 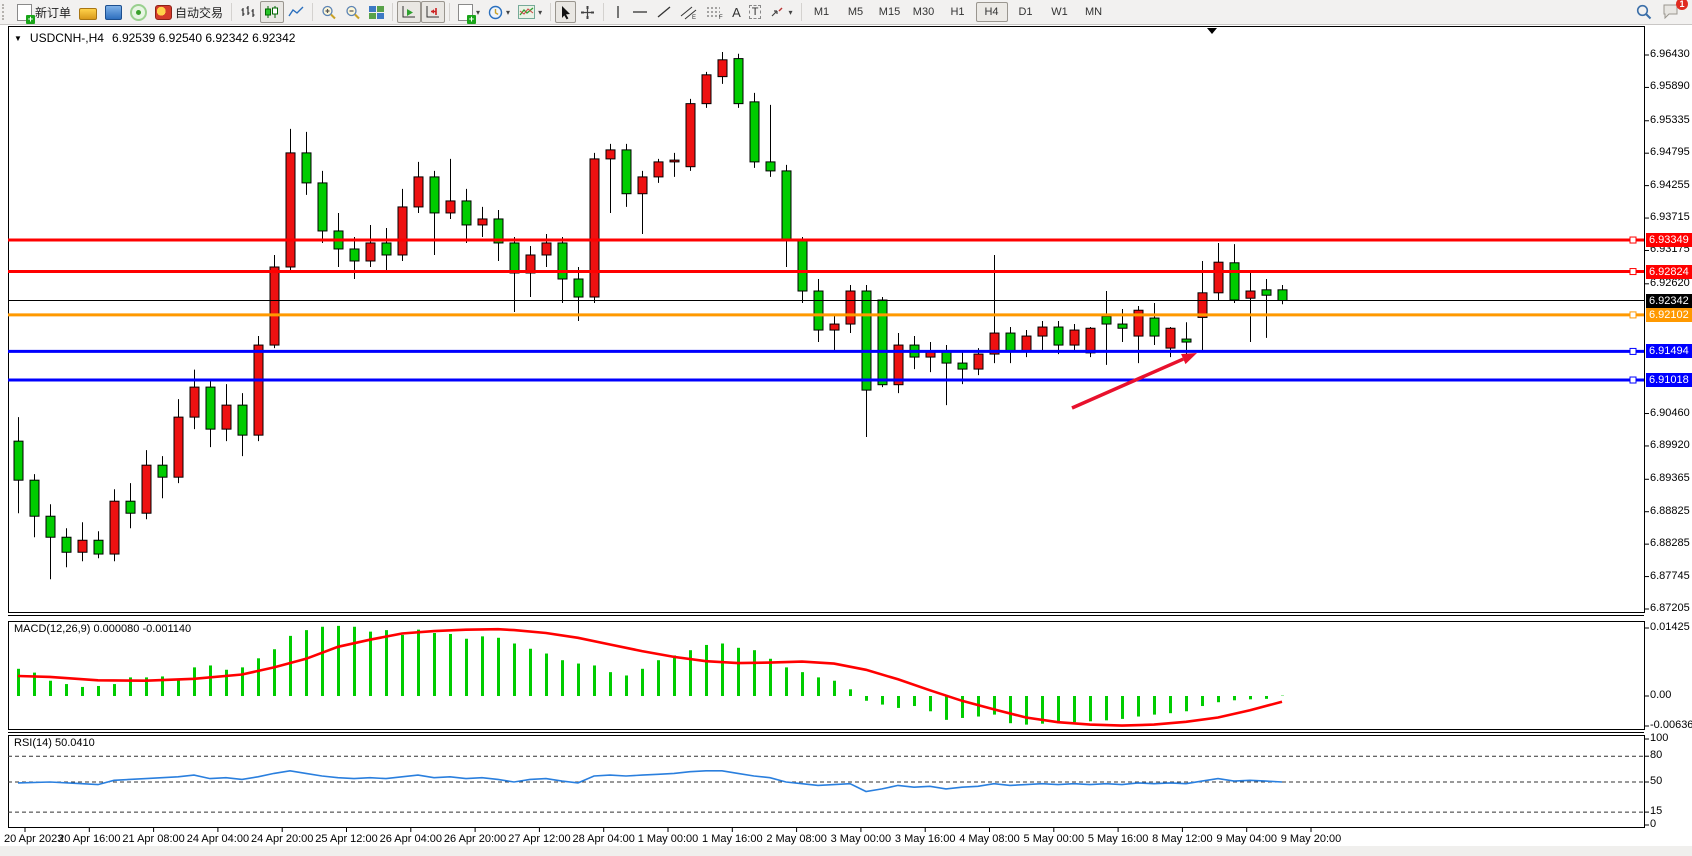 I want to click on signal-icon, so click(x=139, y=12).